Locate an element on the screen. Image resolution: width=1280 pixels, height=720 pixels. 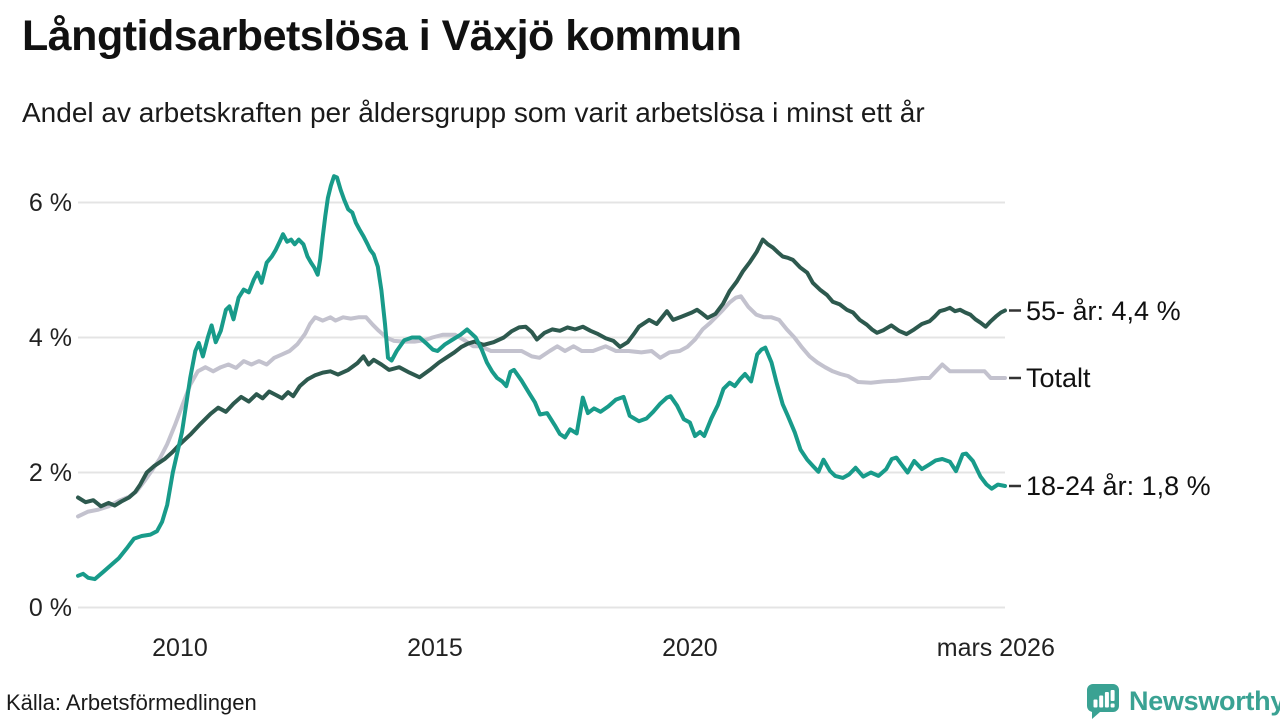
x-tick-1: 2015 is located at coordinates (435, 648).